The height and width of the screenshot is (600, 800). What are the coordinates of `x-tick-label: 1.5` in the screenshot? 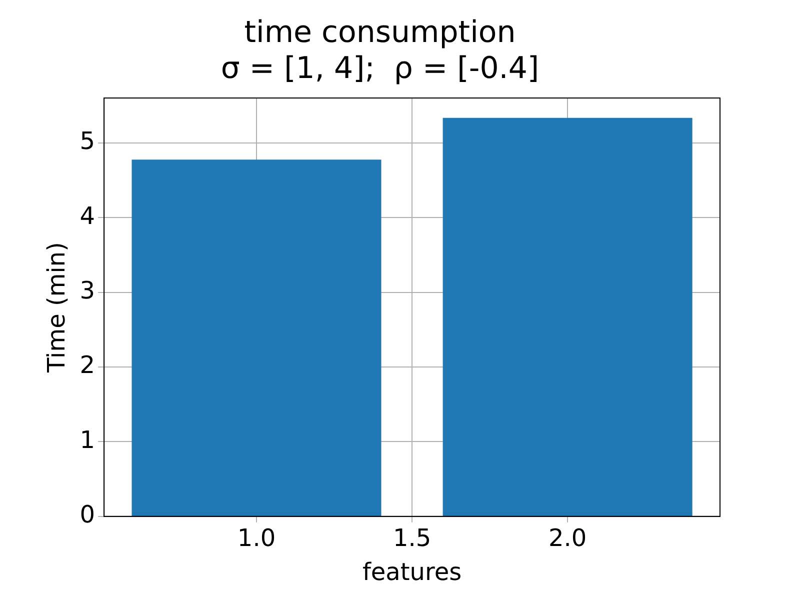 It's located at (412, 538).